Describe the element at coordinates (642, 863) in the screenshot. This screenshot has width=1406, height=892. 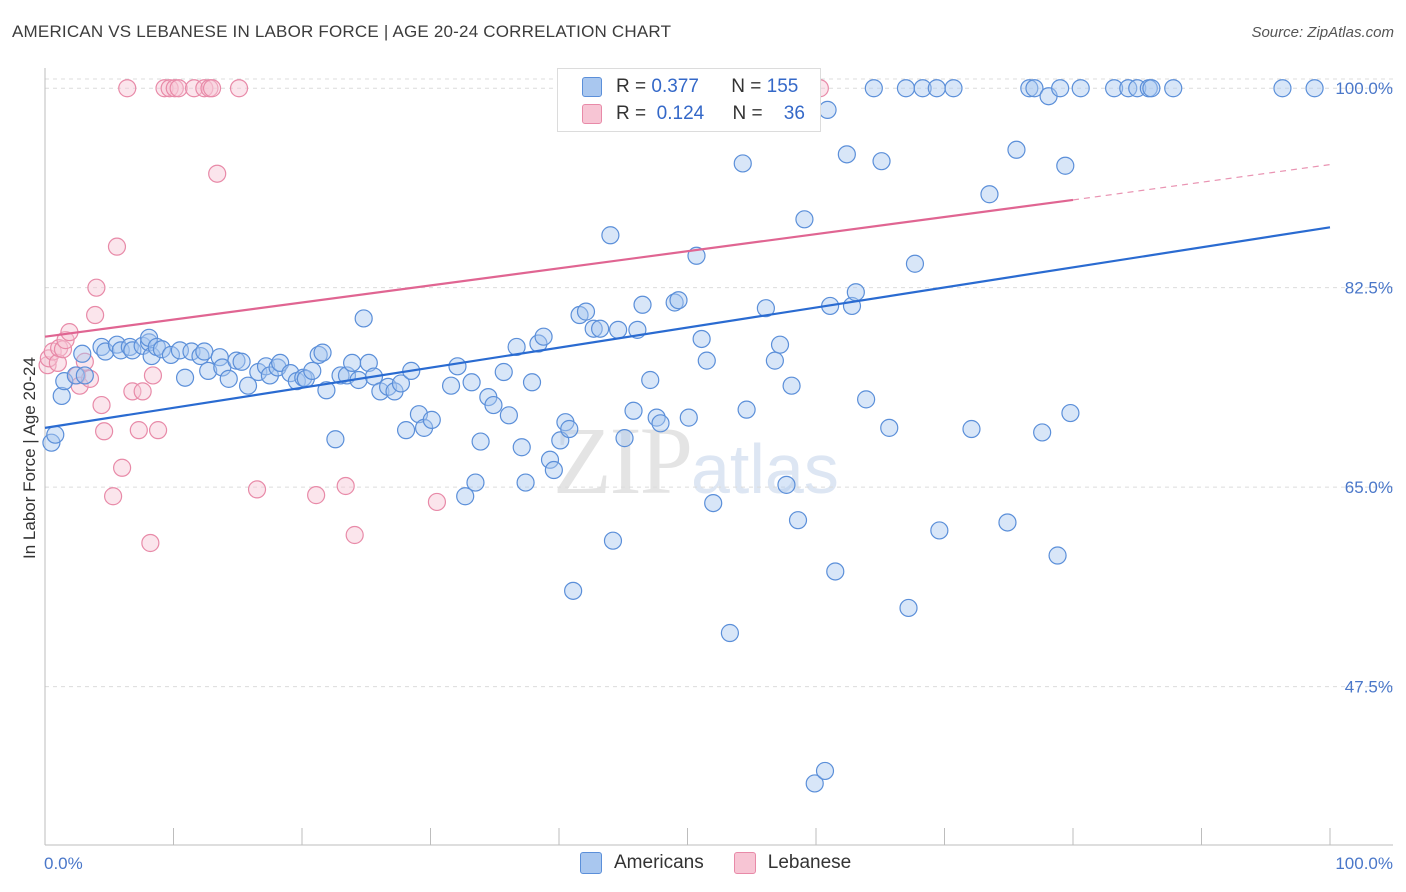
I see `bottom-legend-americans: Americans` at that location.